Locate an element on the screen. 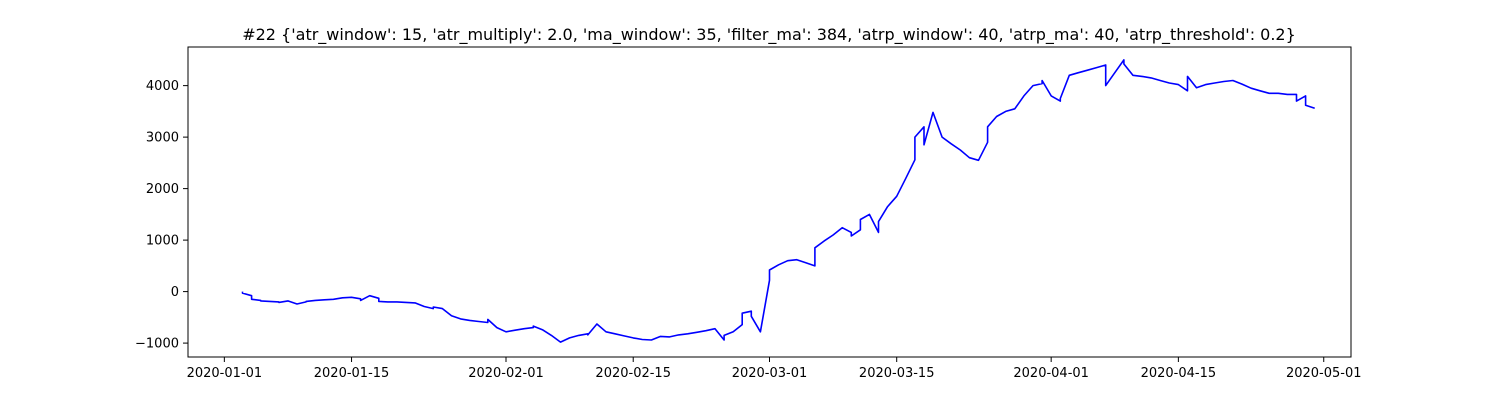  x-tick-label: 2020-01-01 is located at coordinates (225, 373).